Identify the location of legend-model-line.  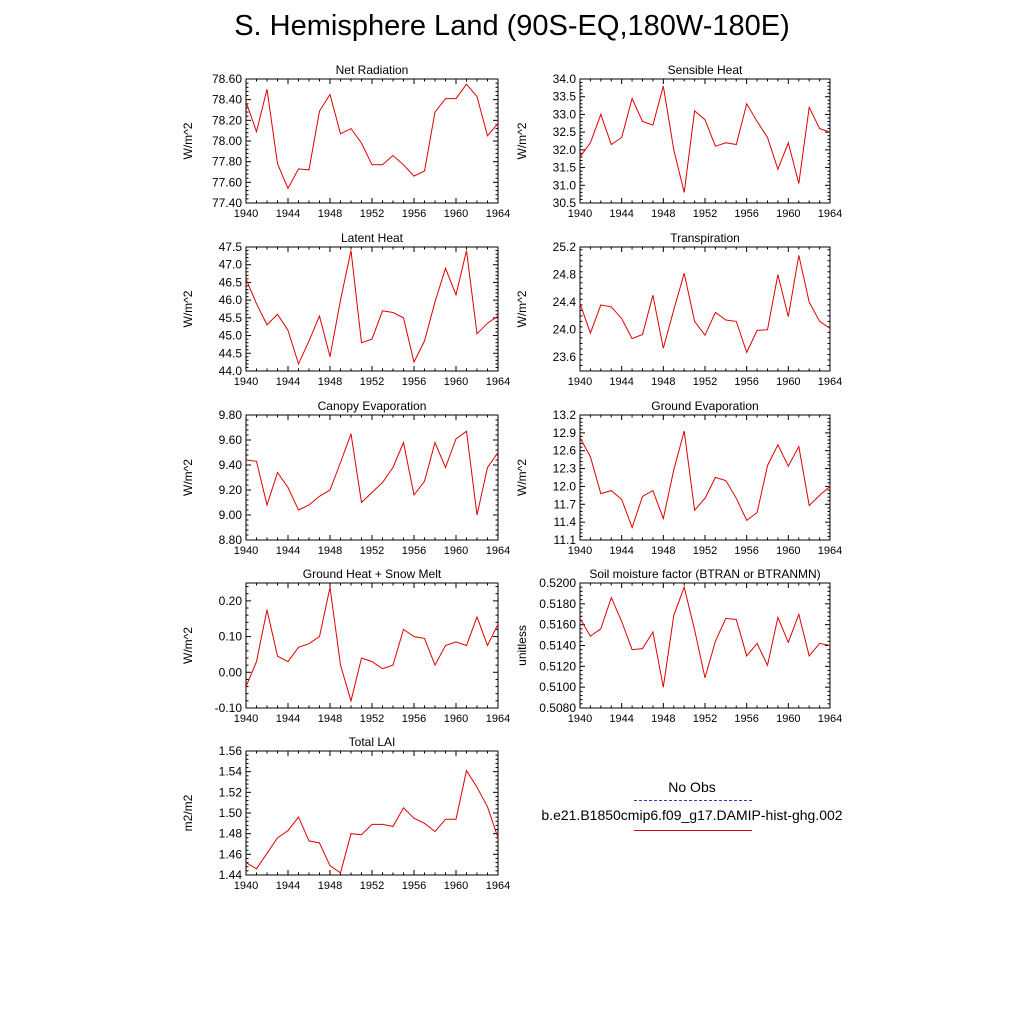
(693, 830).